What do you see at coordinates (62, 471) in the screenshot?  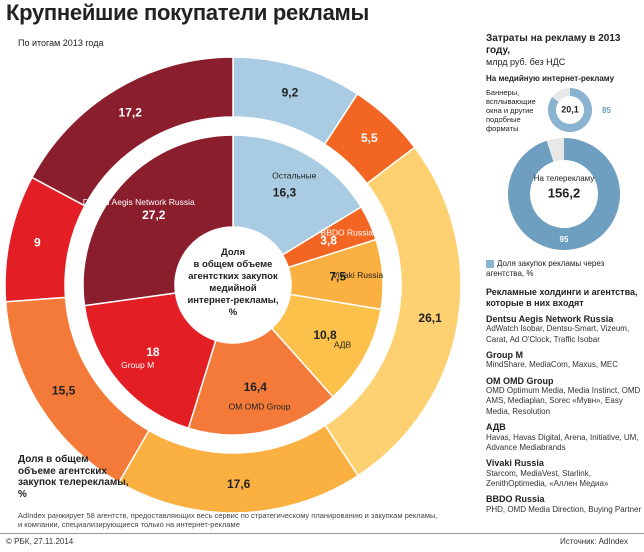 I see `tv-label-line: объеме агентских` at bounding box center [62, 471].